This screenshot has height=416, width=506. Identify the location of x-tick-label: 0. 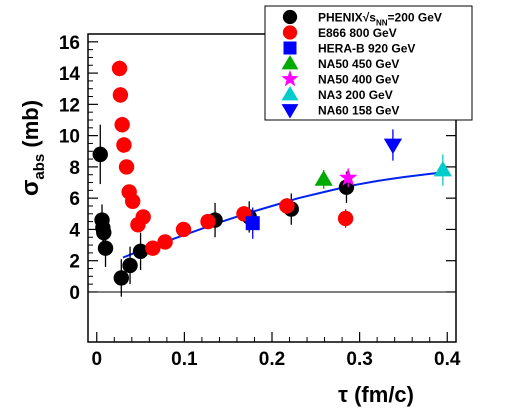
(96, 359).